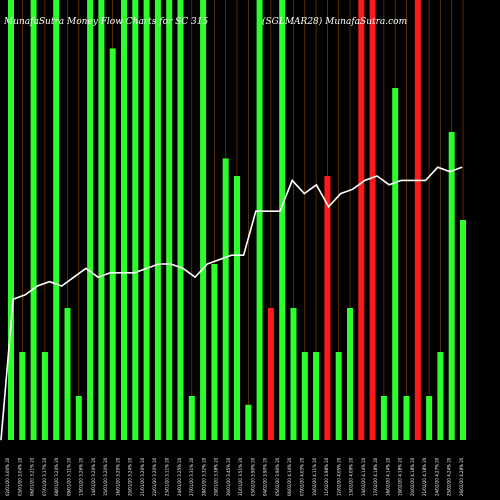  I want to click on x-tick-label: 06/02/20 4.14% 20, so click(289, 476).